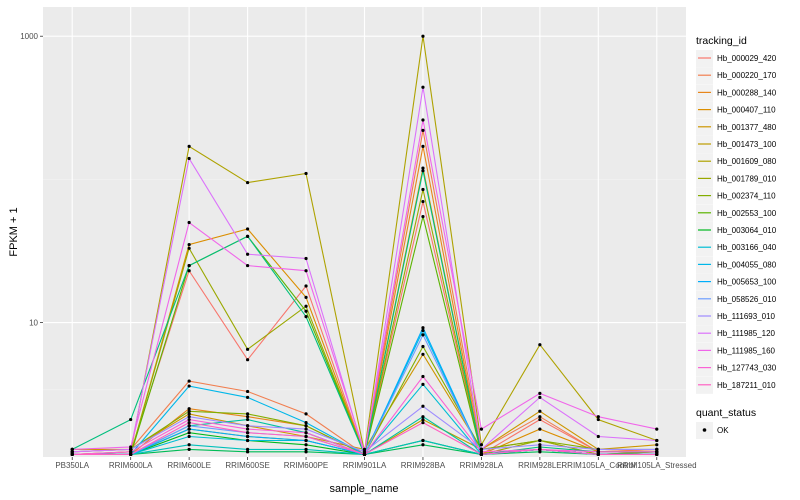  Describe the element at coordinates (746, 196) in the screenshot. I see `legend-label: Hb_002374_110` at that location.